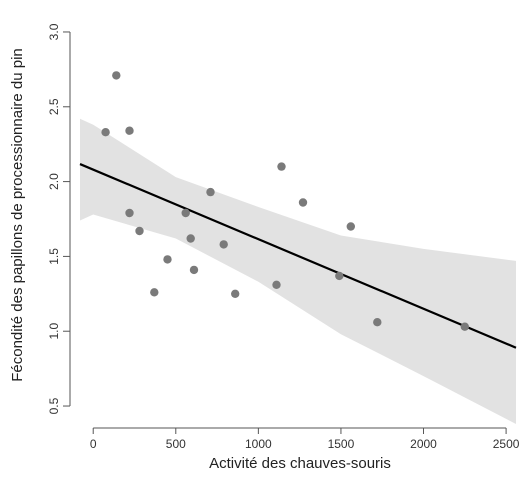  I want to click on y-tick-label: 3.0, so click(54, 31).